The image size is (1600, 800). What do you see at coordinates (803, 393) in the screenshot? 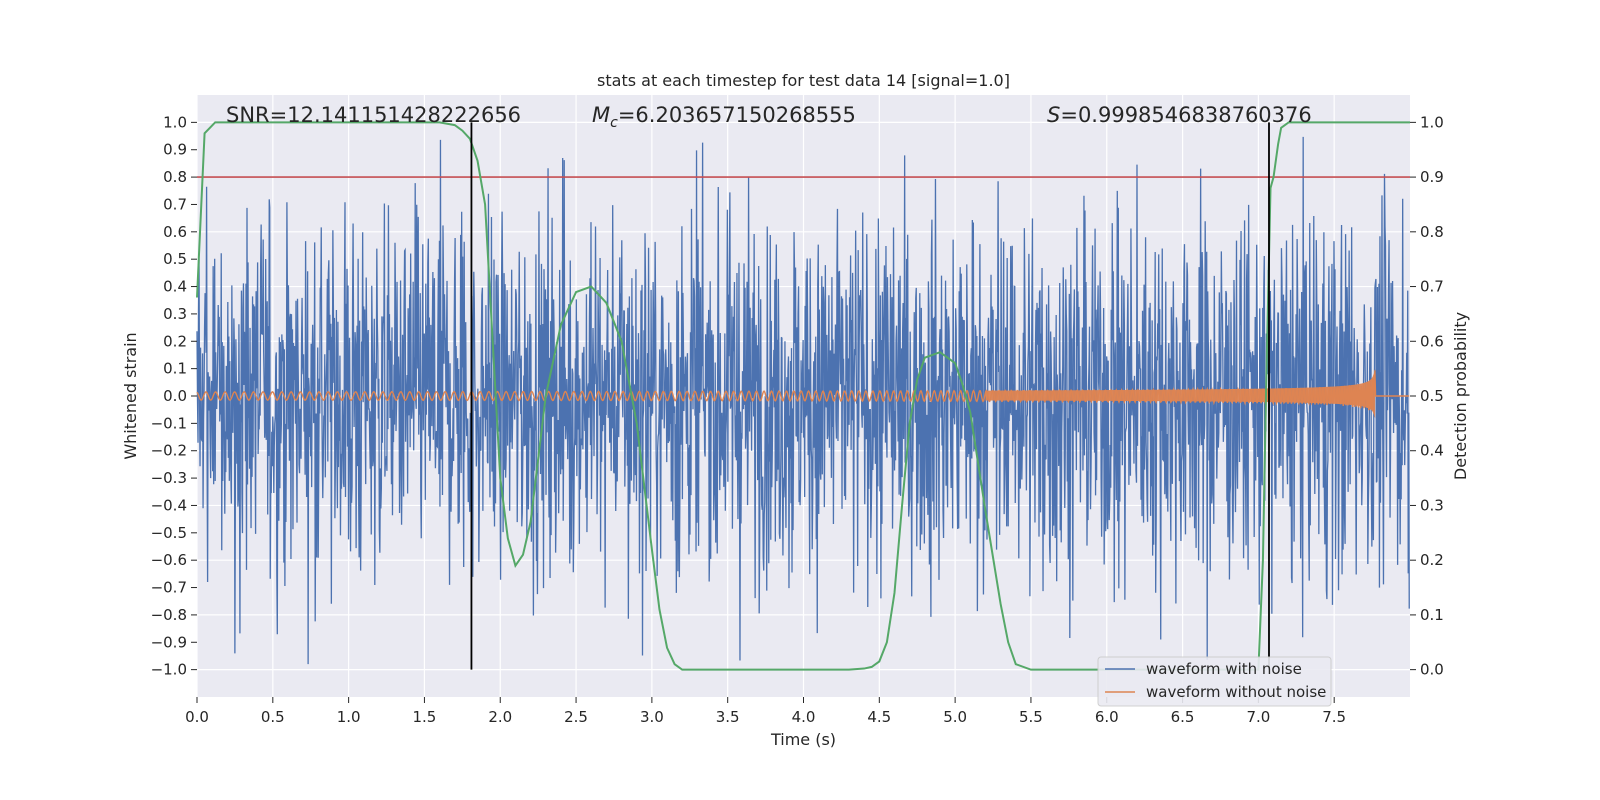
I see `series-waveform-without-noise` at bounding box center [803, 393].